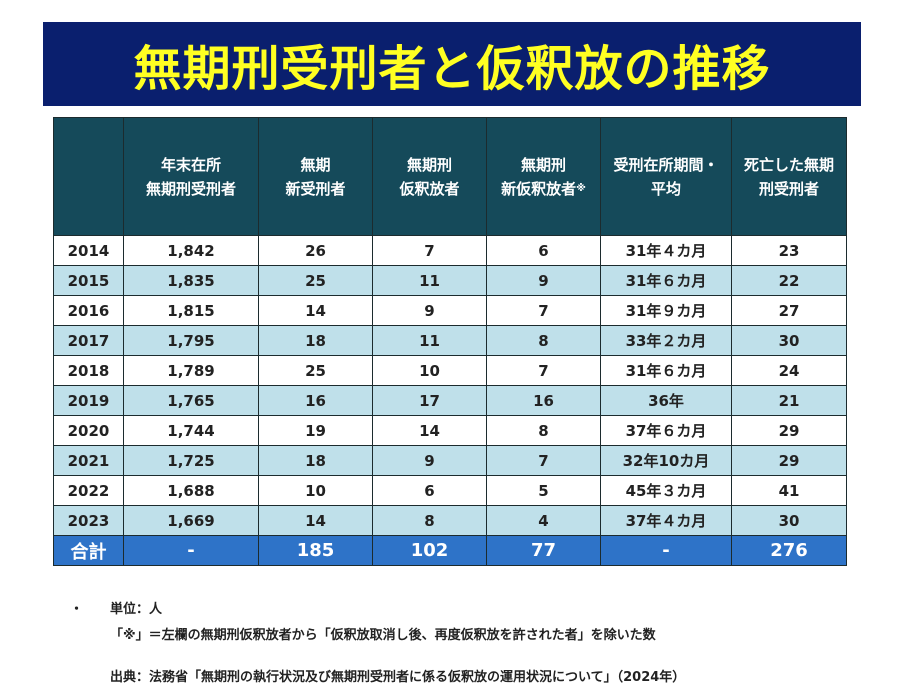 The image size is (900, 695). What do you see at coordinates (789, 311) in the screenshot?
I see `table-cell: 27` at bounding box center [789, 311].